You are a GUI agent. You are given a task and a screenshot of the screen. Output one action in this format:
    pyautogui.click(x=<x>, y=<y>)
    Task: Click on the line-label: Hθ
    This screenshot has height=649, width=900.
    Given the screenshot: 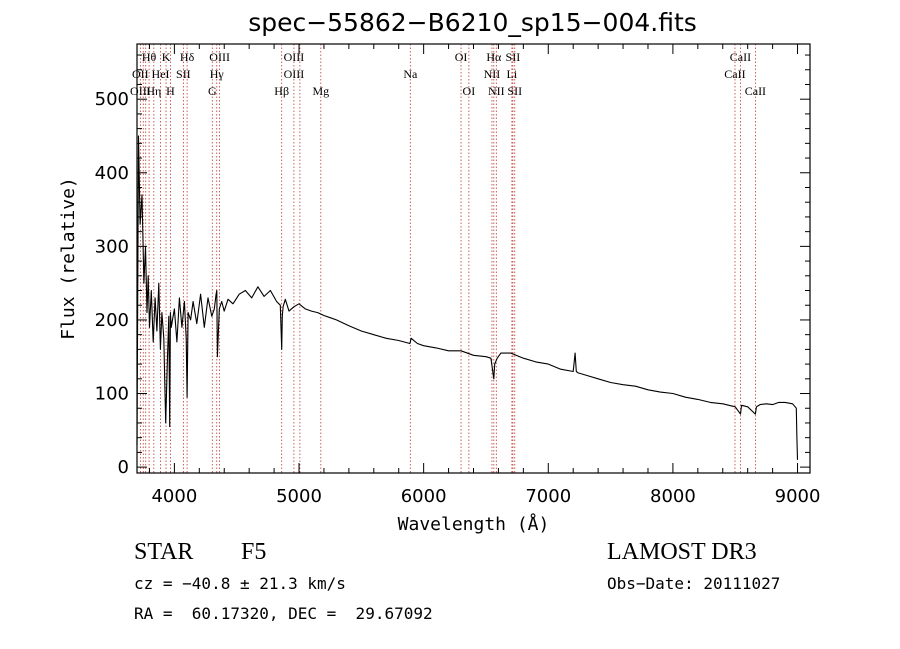 What is the action you would take?
    pyautogui.click(x=149, y=57)
    